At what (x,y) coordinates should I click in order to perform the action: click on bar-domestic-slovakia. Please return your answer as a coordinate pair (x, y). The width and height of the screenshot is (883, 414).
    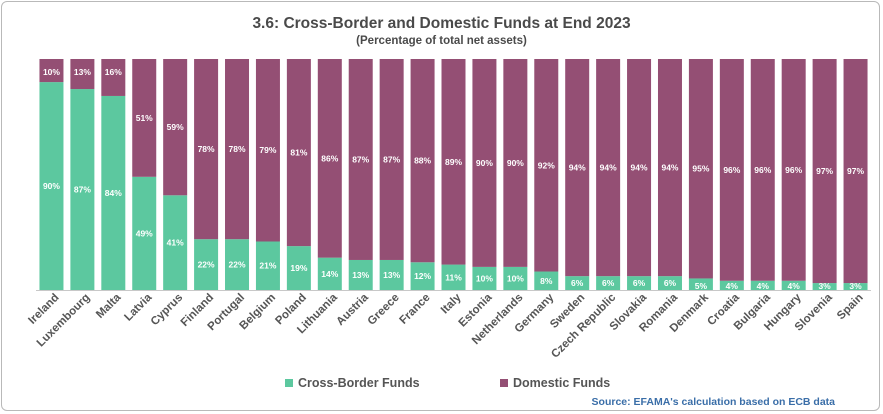
    Looking at the image, I should click on (639, 168).